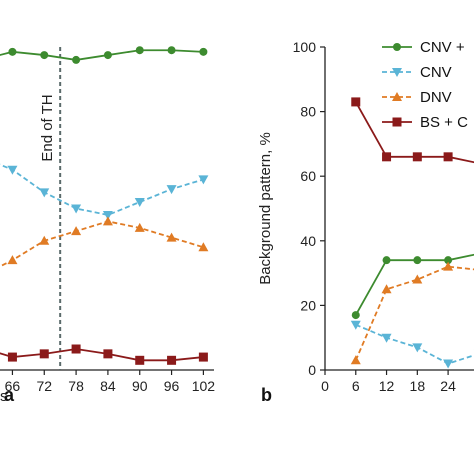 Image resolution: width=474 pixels, height=474 pixels. What do you see at coordinates (442, 47) in the screenshot?
I see `legend-label-cnv_plus: CNV +` at bounding box center [442, 47].